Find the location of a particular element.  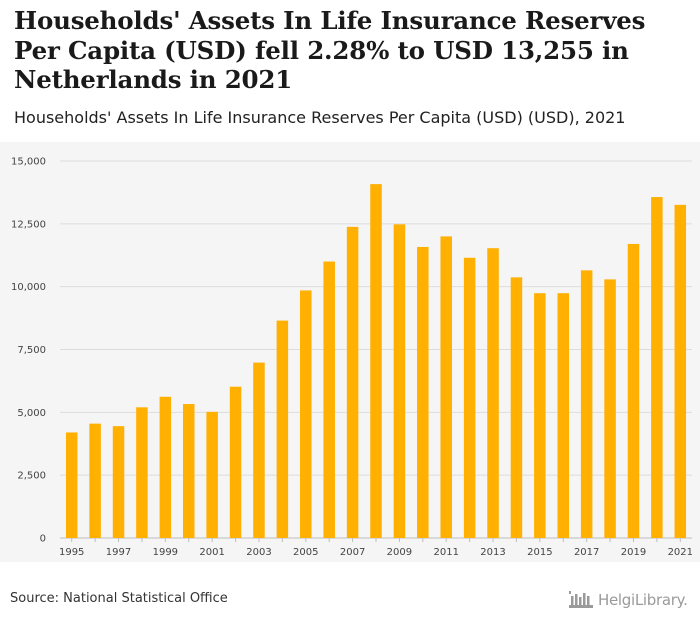

bar-1998 is located at coordinates (142, 472).